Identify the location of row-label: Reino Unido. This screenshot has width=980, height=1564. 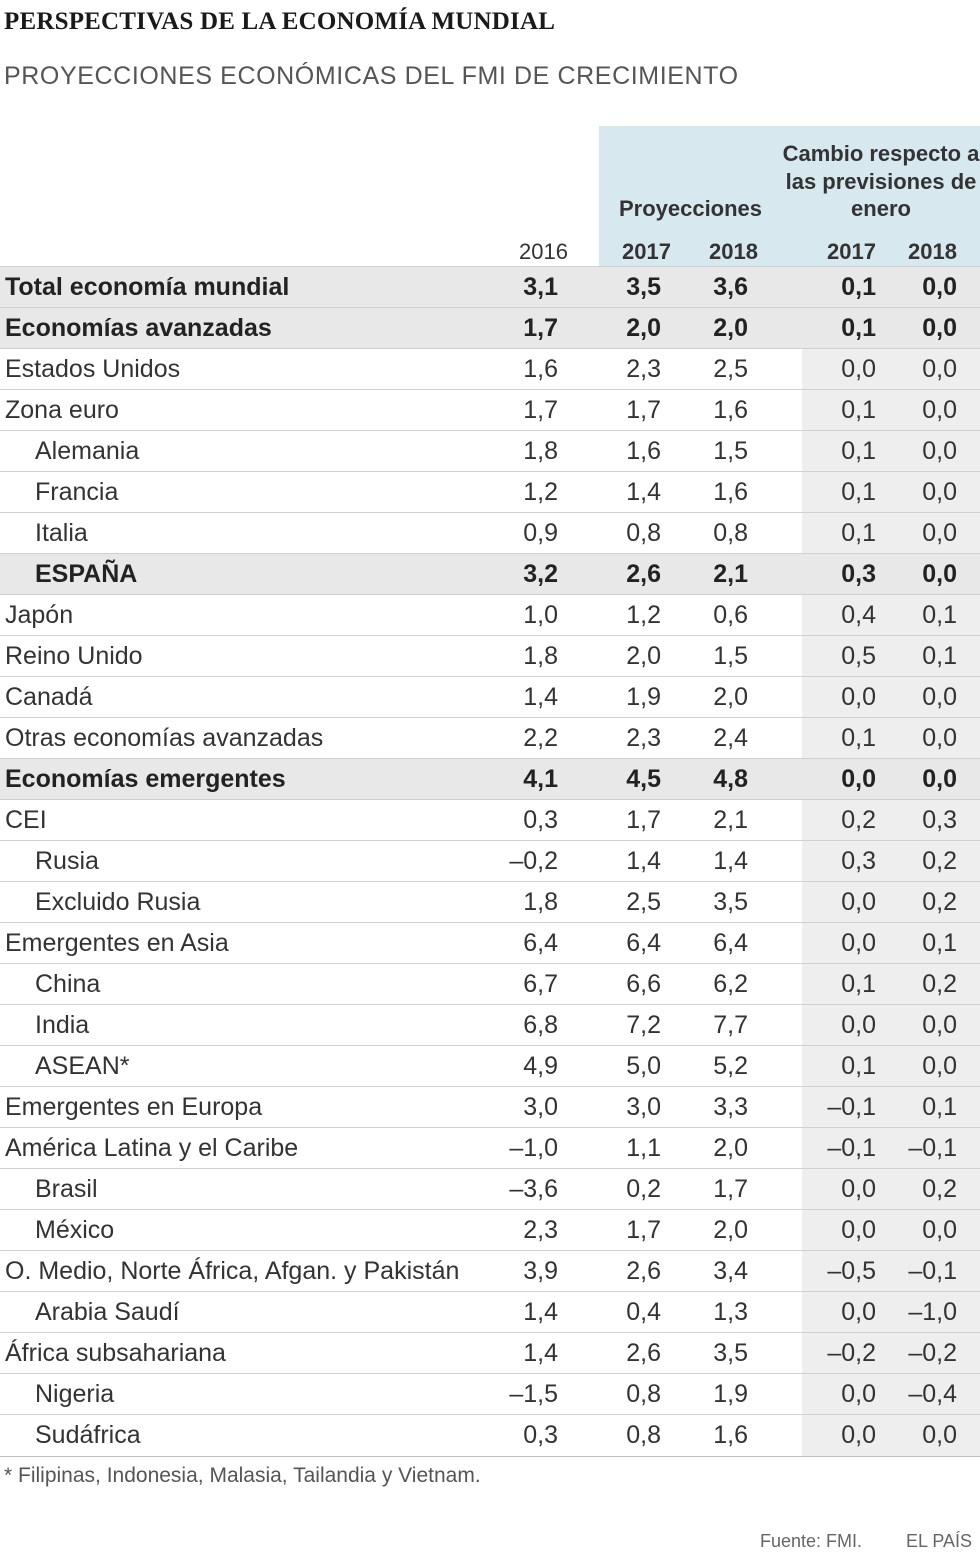
(74, 656).